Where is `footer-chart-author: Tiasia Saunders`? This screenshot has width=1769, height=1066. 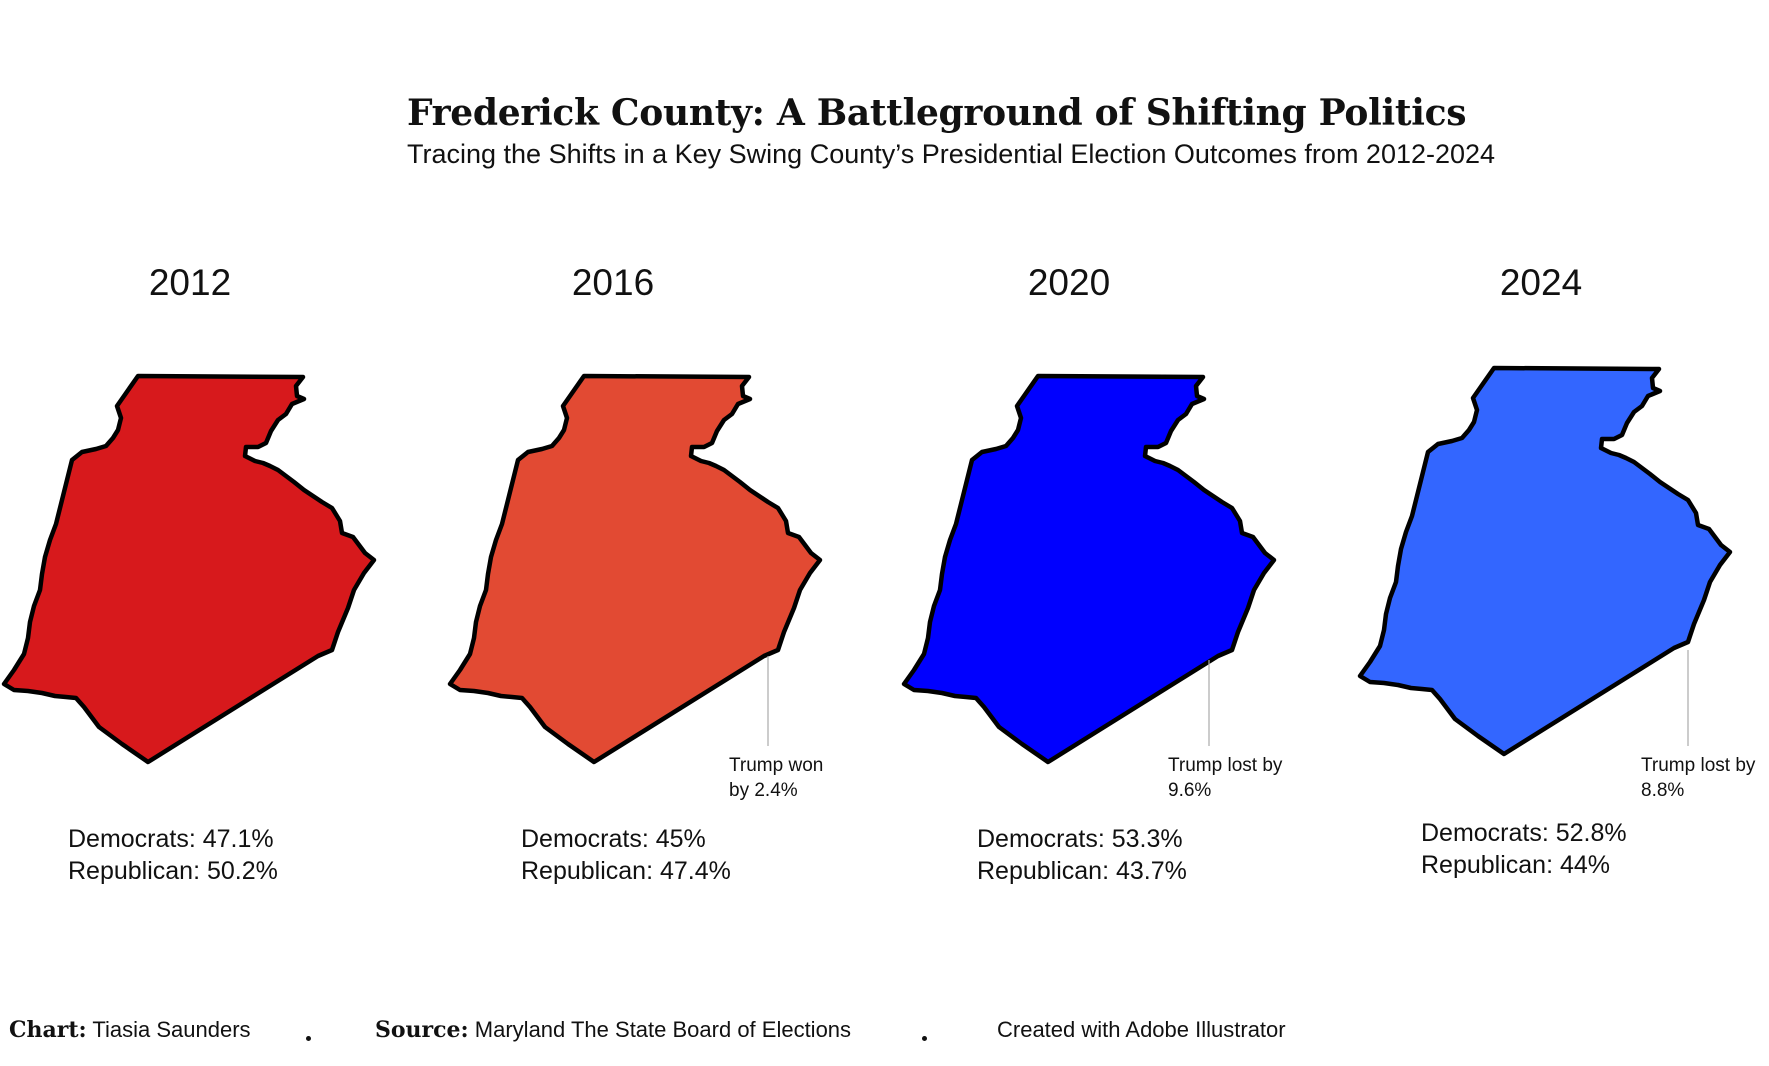 footer-chart-author: Tiasia Saunders is located at coordinates (171, 1029).